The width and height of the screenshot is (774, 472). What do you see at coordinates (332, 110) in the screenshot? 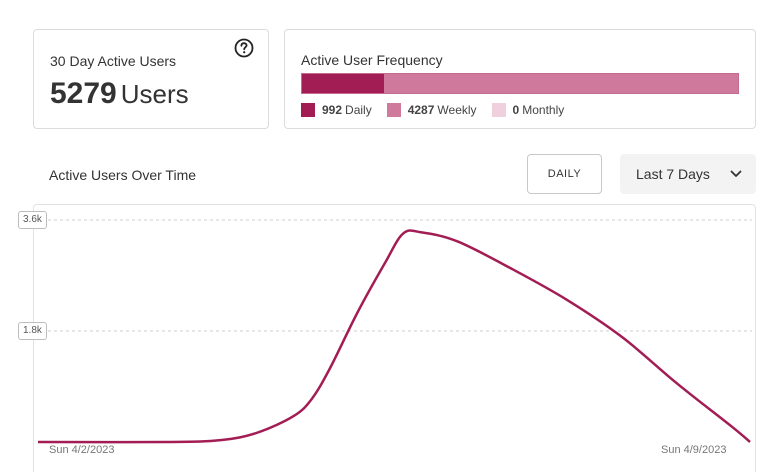
I see `legend-value-daily: 992` at bounding box center [332, 110].